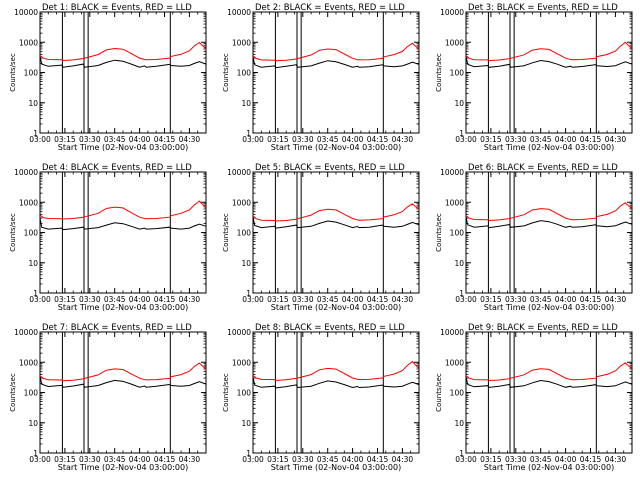 The width and height of the screenshot is (640, 480). I want to click on panel-title: Det 5: BLACK = Events, RED = LLD, so click(330, 168).